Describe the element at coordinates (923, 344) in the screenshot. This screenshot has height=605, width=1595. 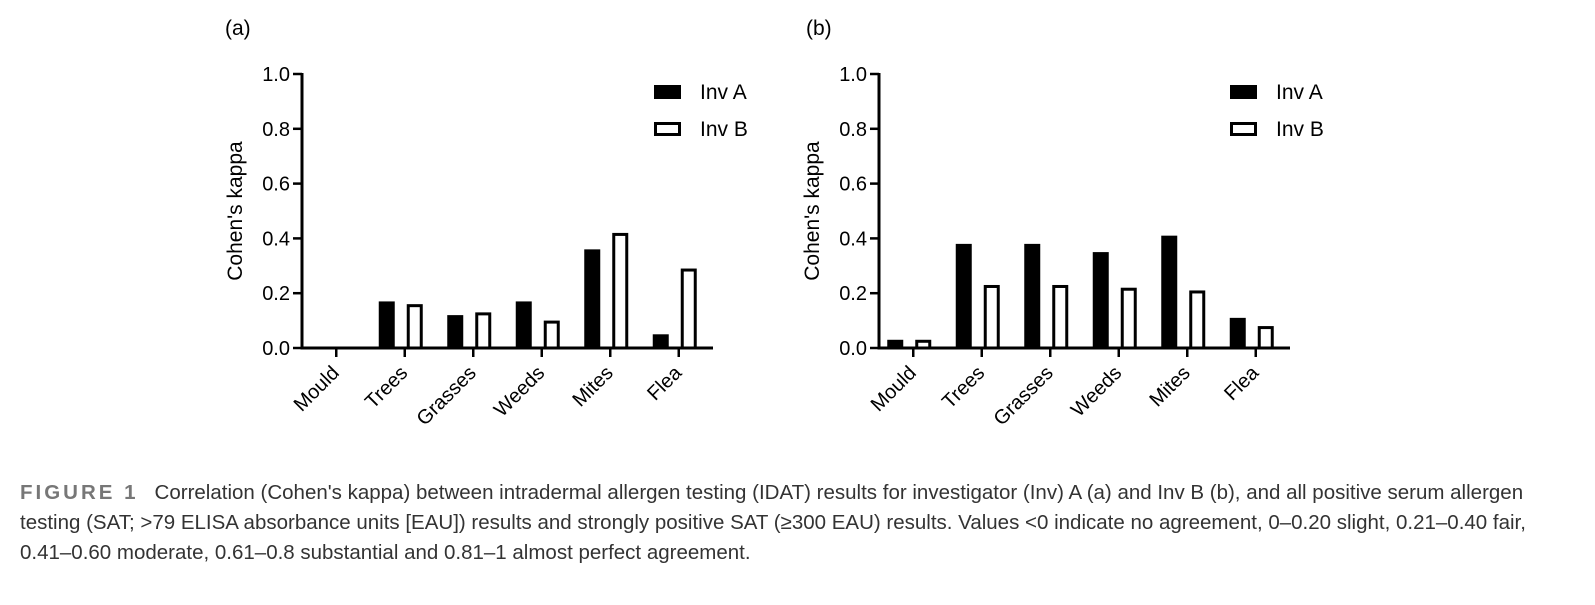
I see `bar-inv-b-mould` at that location.